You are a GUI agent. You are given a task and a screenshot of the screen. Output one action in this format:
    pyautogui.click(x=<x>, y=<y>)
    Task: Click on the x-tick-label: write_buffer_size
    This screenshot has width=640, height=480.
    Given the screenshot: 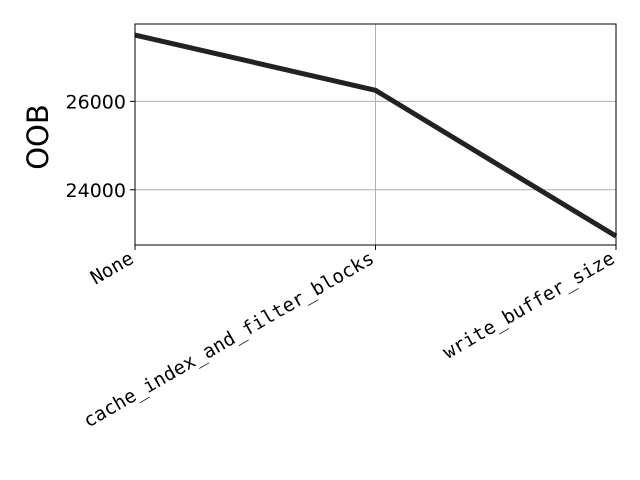 What is the action you would take?
    pyautogui.click(x=528, y=305)
    